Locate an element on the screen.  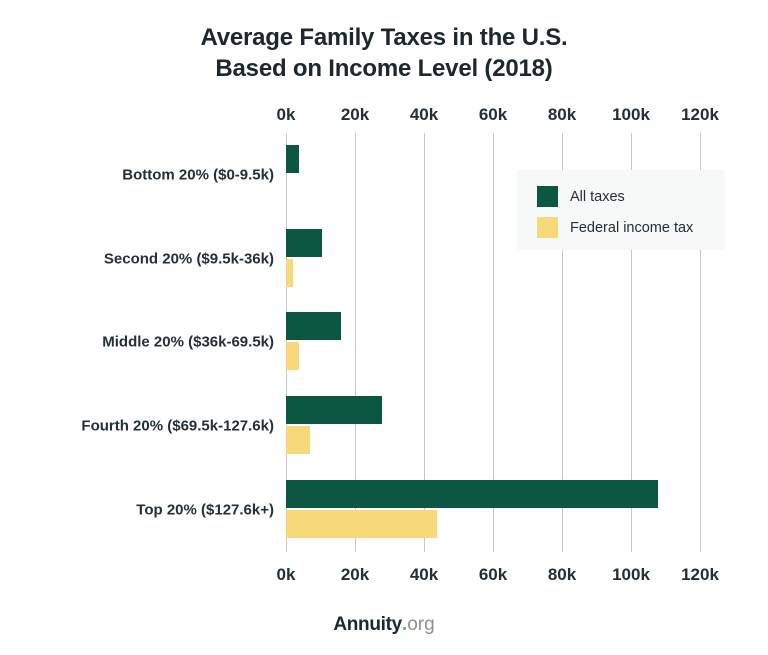
legend-item-all-taxes: All taxes is located at coordinates (581, 196).